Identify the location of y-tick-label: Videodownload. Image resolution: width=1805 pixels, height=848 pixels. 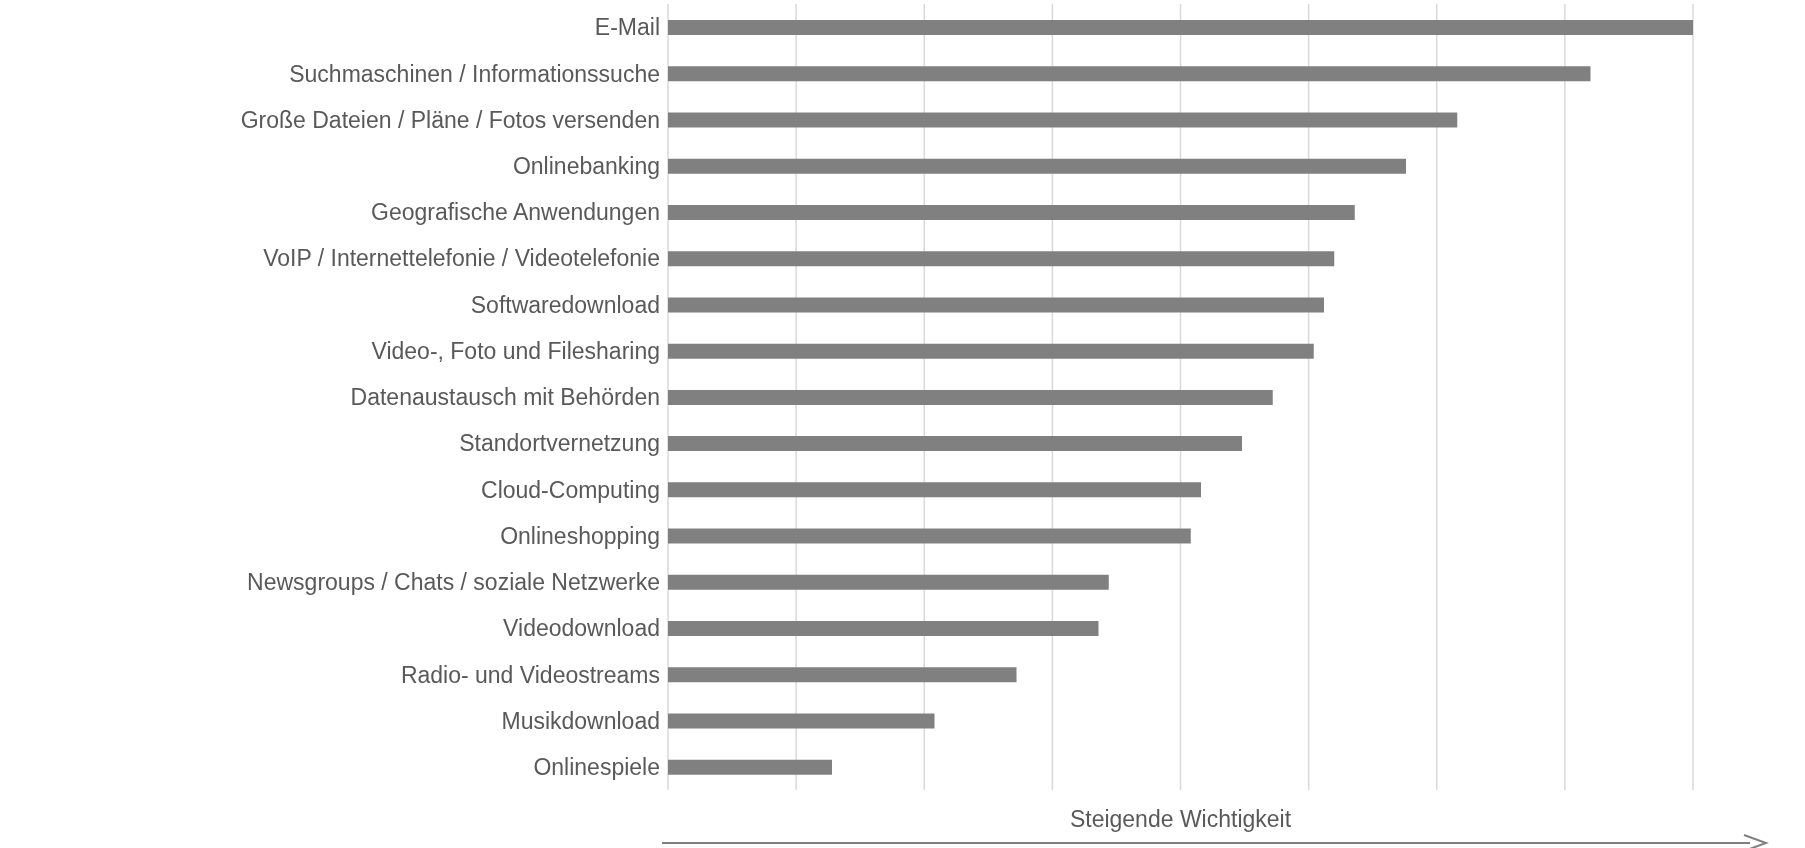
(581, 628).